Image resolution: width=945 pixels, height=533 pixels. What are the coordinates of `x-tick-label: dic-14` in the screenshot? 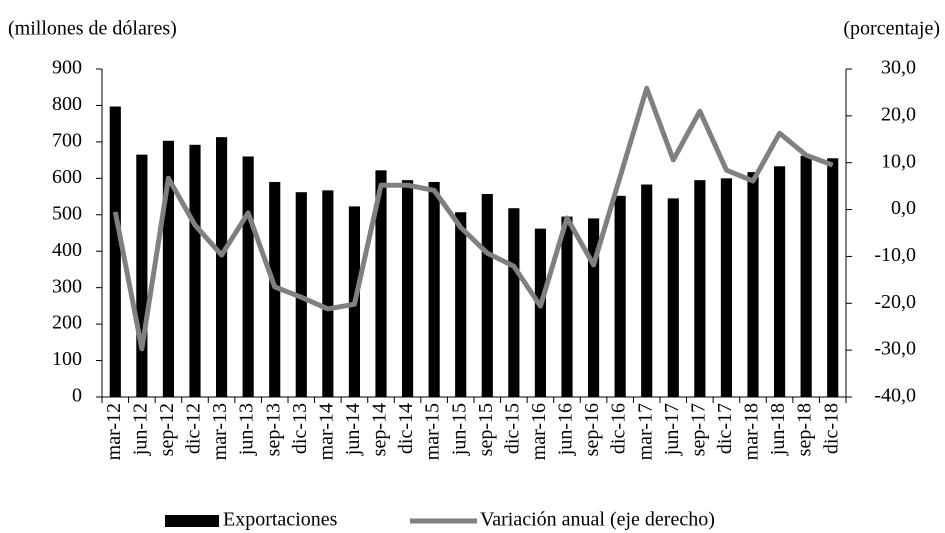 It's located at (406, 428).